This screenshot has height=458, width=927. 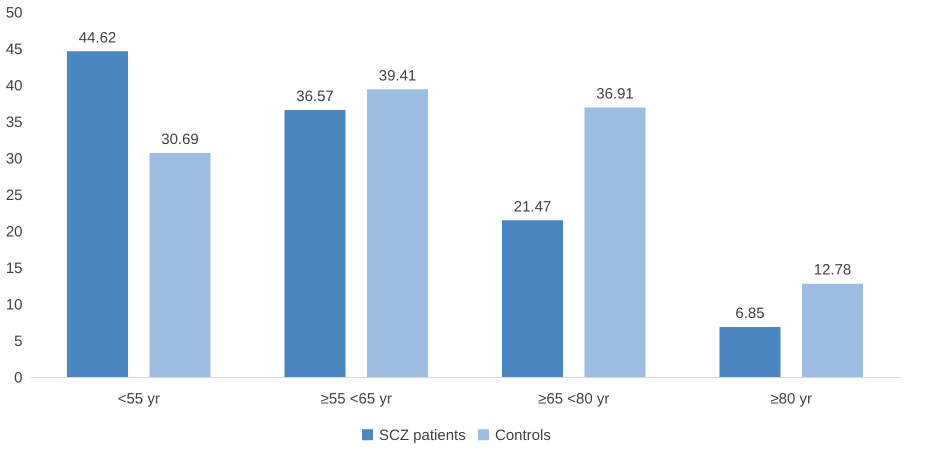 I want to click on x-tick-label: ≥80 yr, so click(x=791, y=399).